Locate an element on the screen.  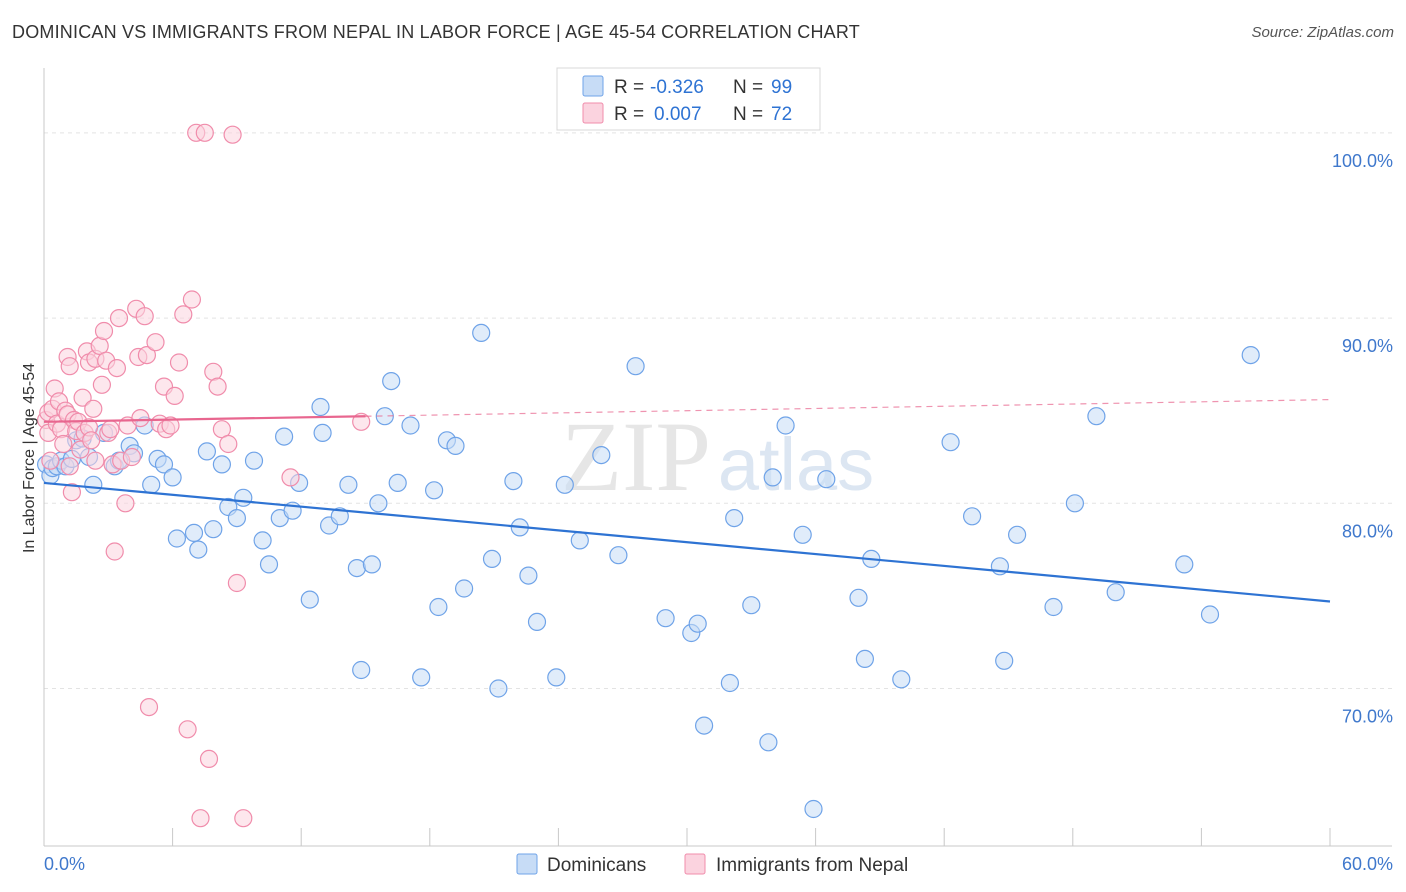
x-tick-label-right: 60.0% is located at coordinates (1367, 864).